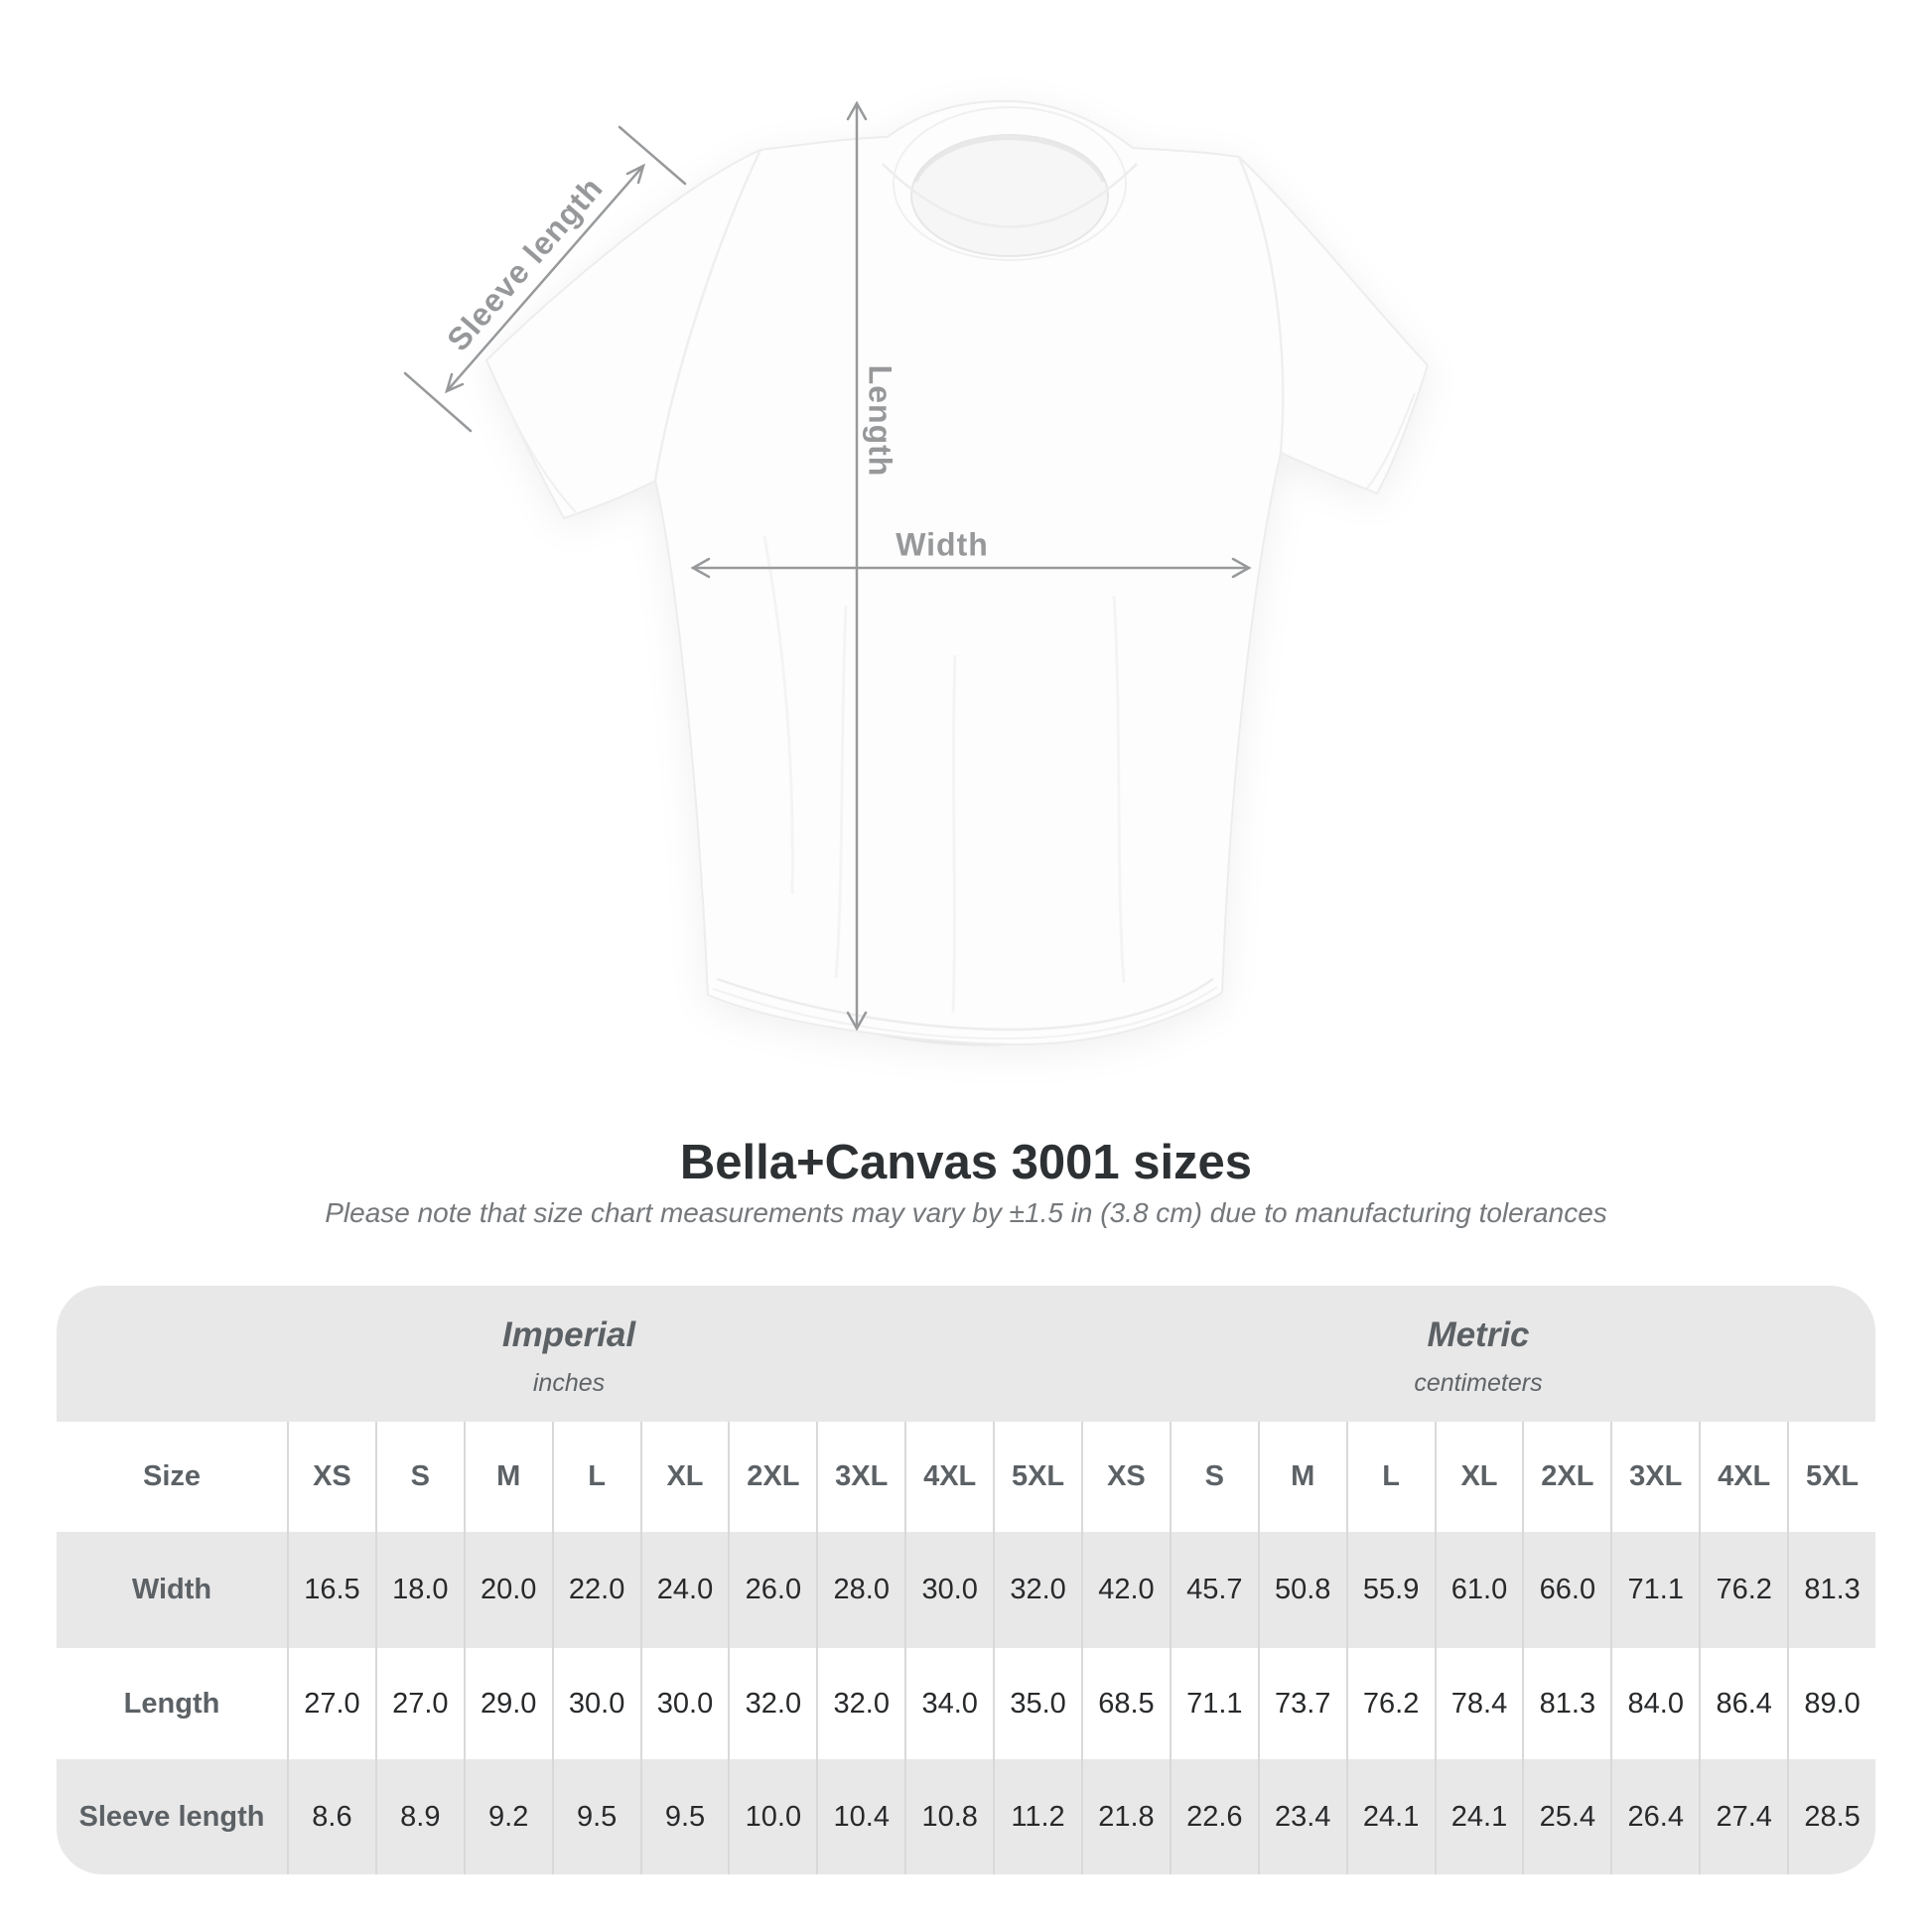 Image resolution: width=1932 pixels, height=1932 pixels. I want to click on size-header-imperial-2xl: 2XL, so click(772, 1477).